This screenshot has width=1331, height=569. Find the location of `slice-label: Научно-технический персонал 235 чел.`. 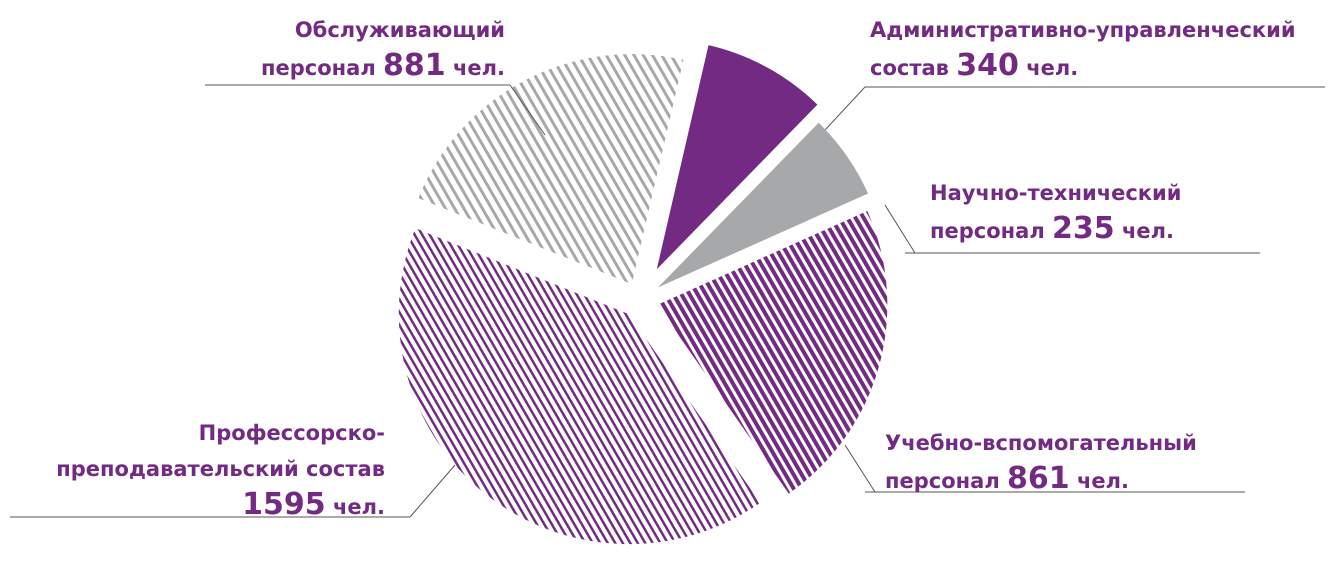

slice-label: Научно-технический персонал 235 чел. is located at coordinates (1095, 212).